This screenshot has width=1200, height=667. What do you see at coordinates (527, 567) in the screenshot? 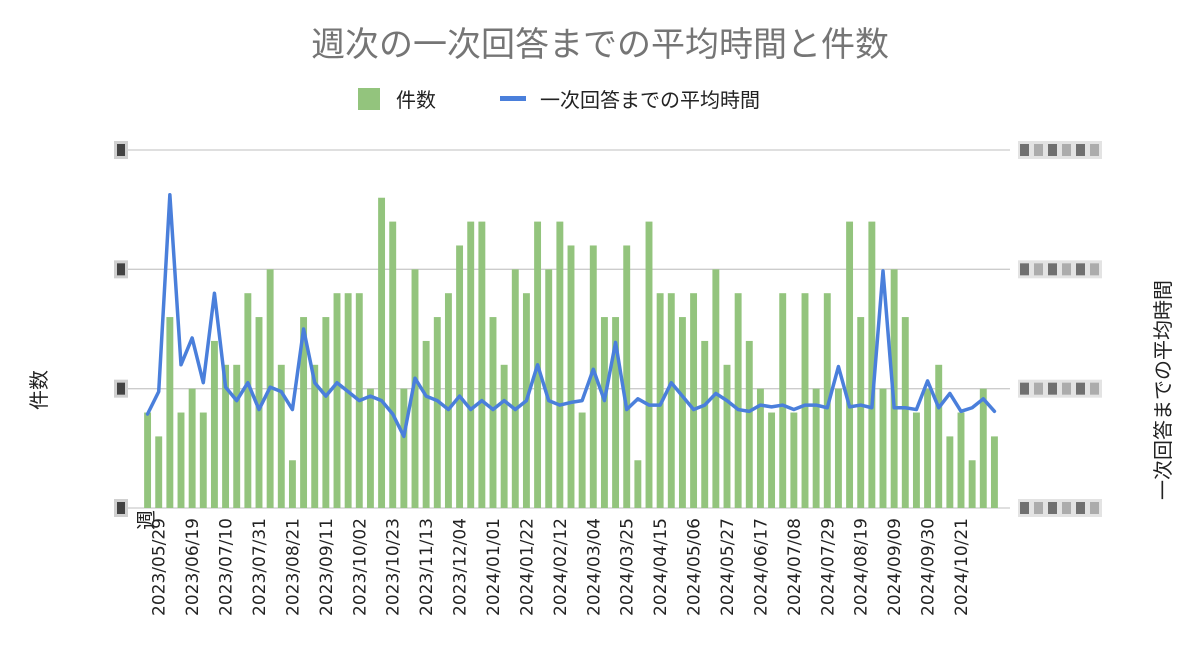
I see `x-tick-label: 2024/01/22` at bounding box center [527, 567].